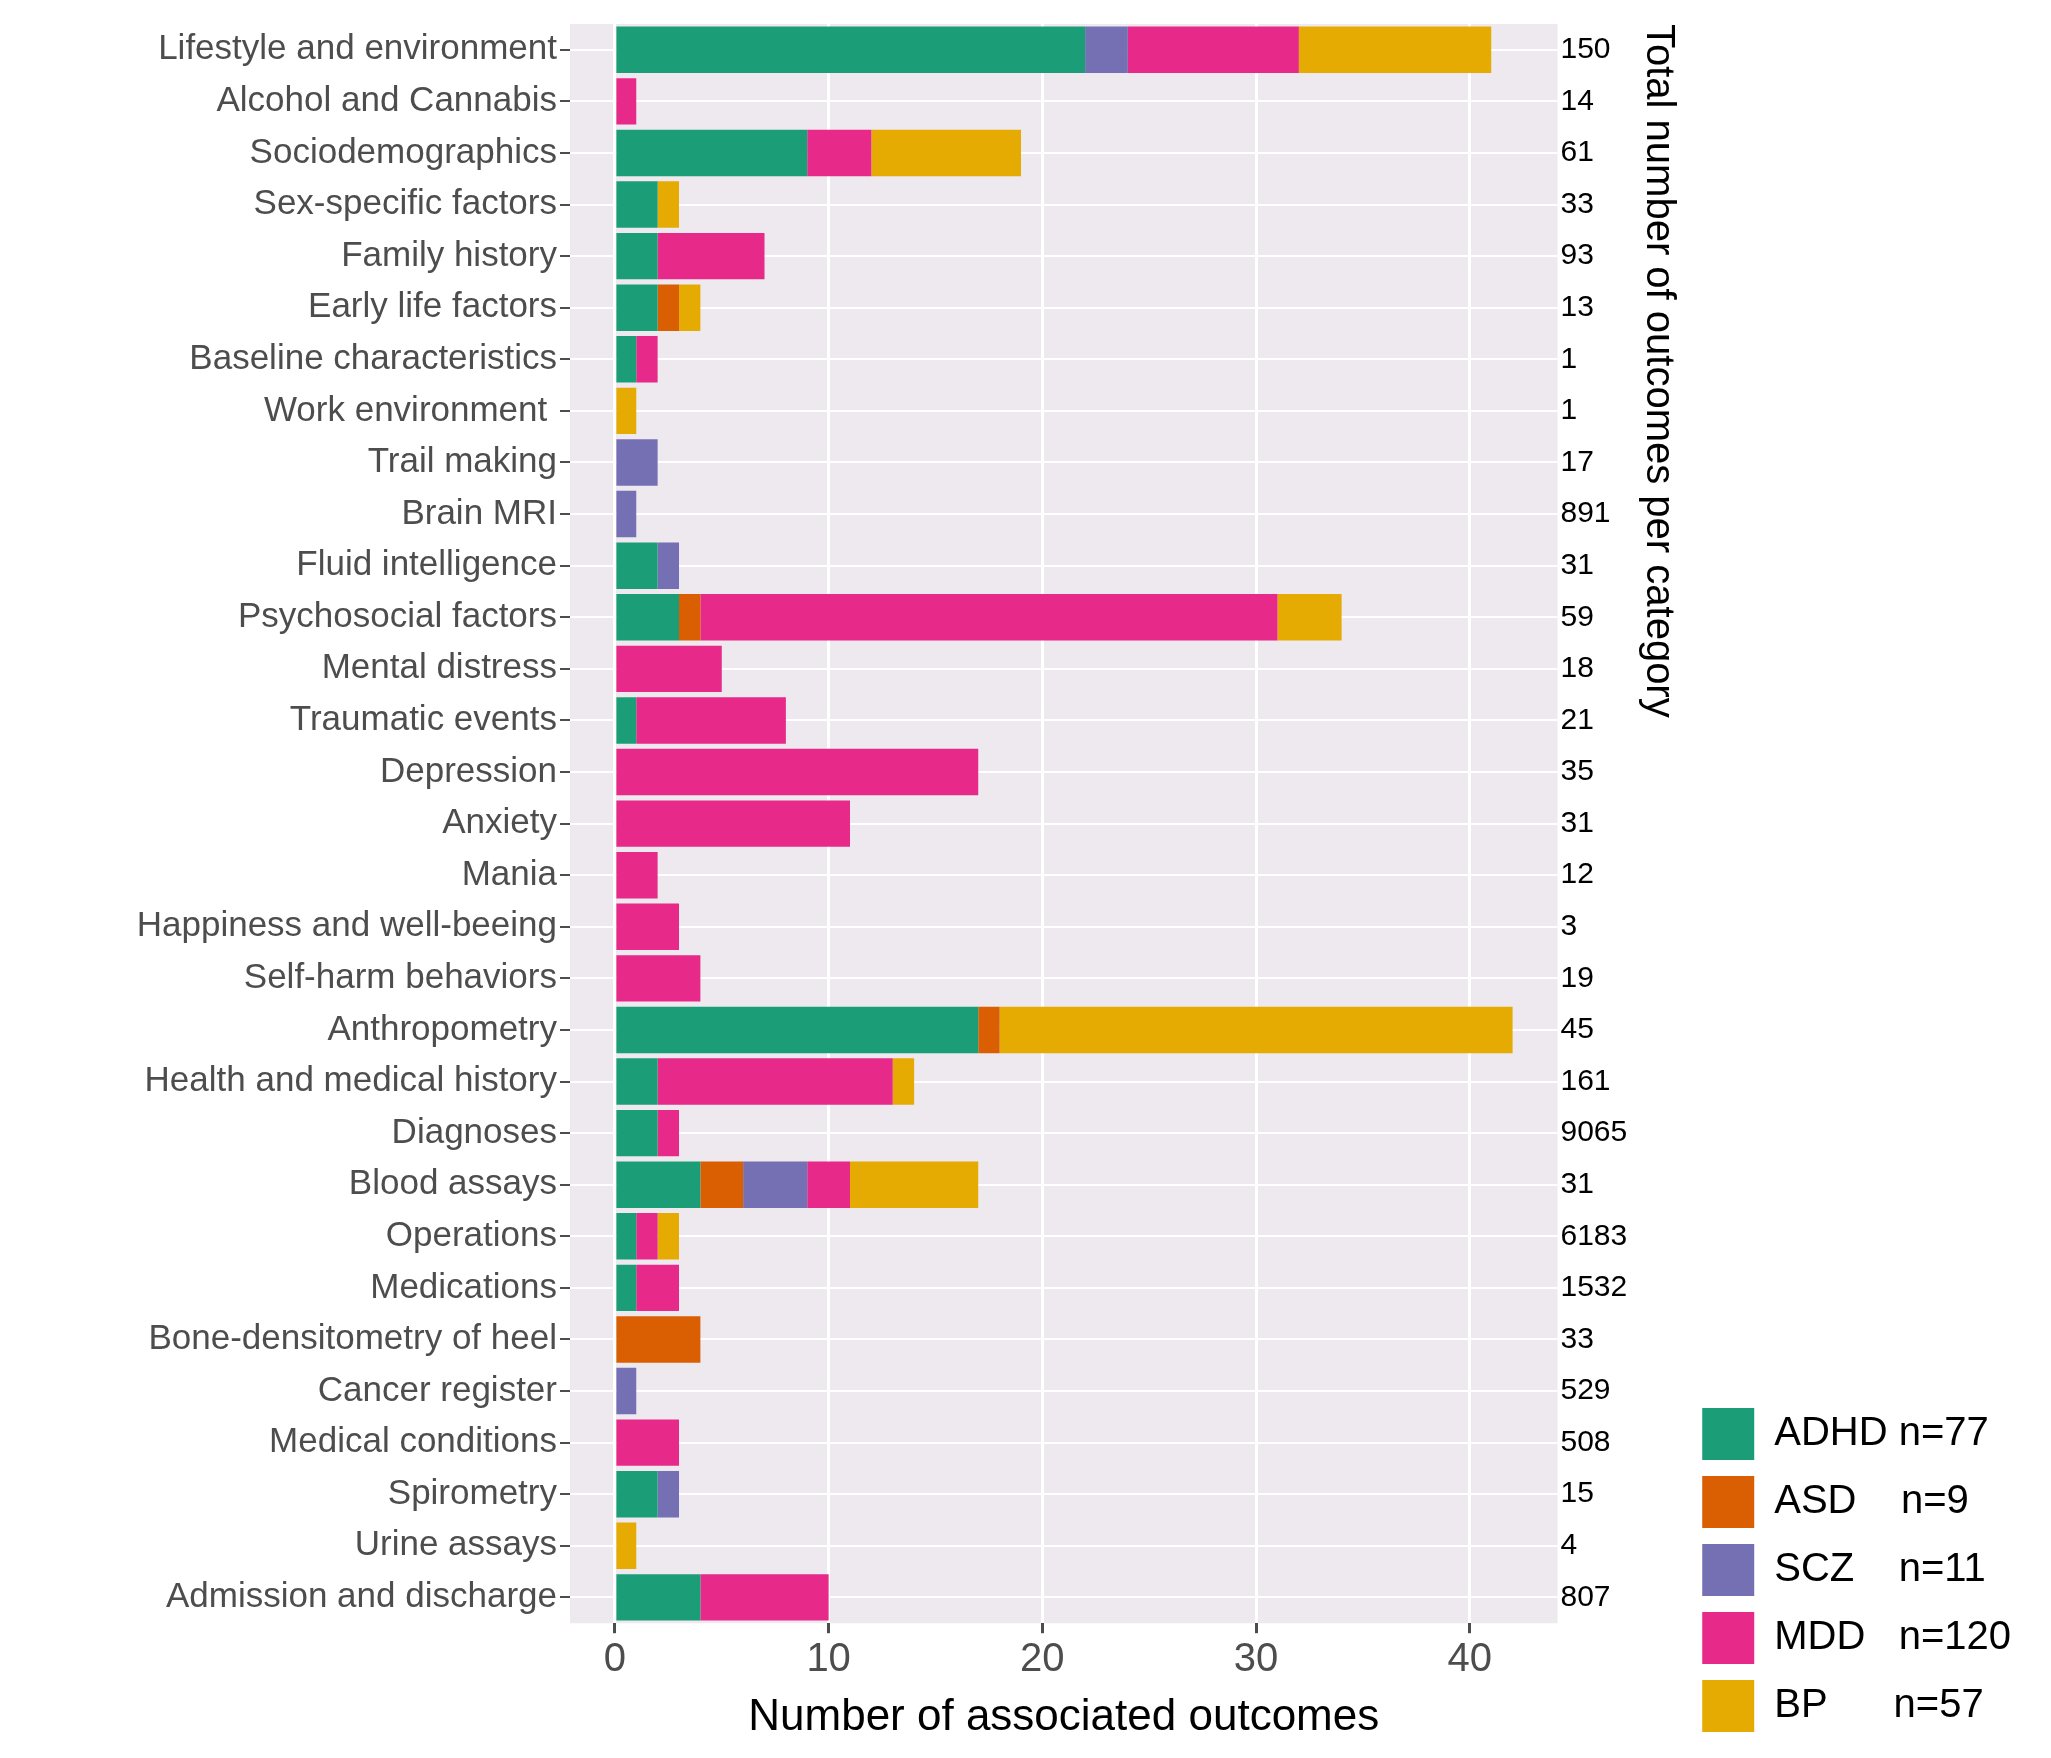 This screenshot has width=2051, height=1758. What do you see at coordinates (1892, 1635) in the screenshot?
I see `legend-label: MDD n=120` at bounding box center [1892, 1635].